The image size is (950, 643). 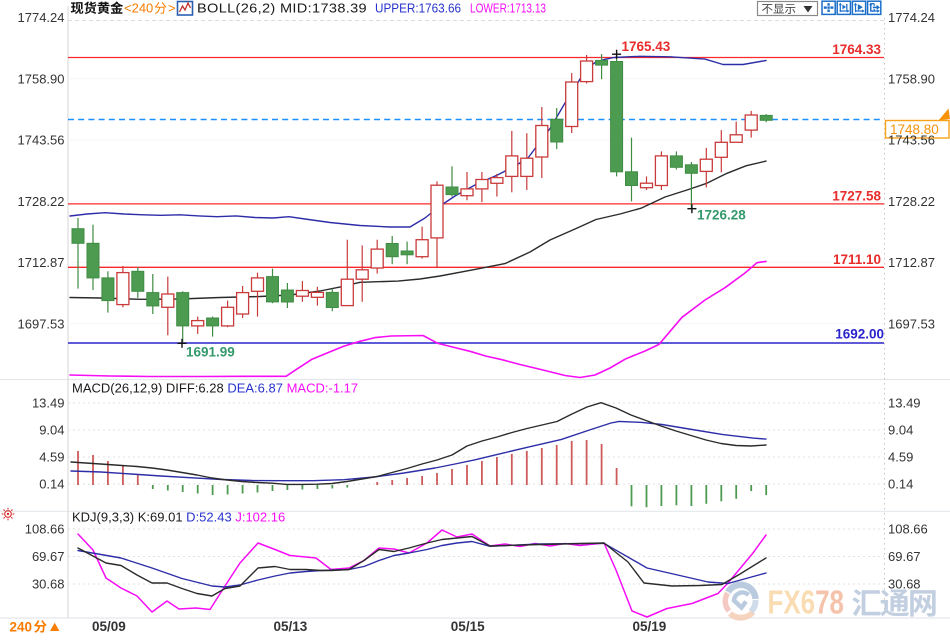 I want to click on svg-text: FX678, so click(x=806, y=602).